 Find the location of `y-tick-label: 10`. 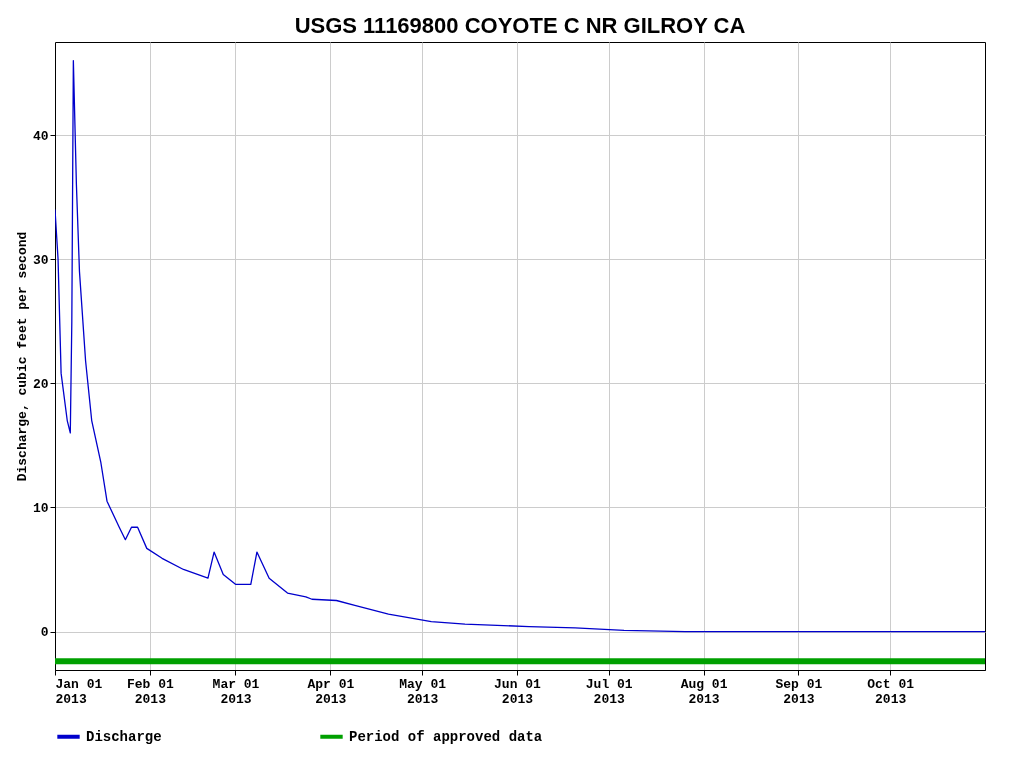

y-tick-label: 10 is located at coordinates (40, 508).